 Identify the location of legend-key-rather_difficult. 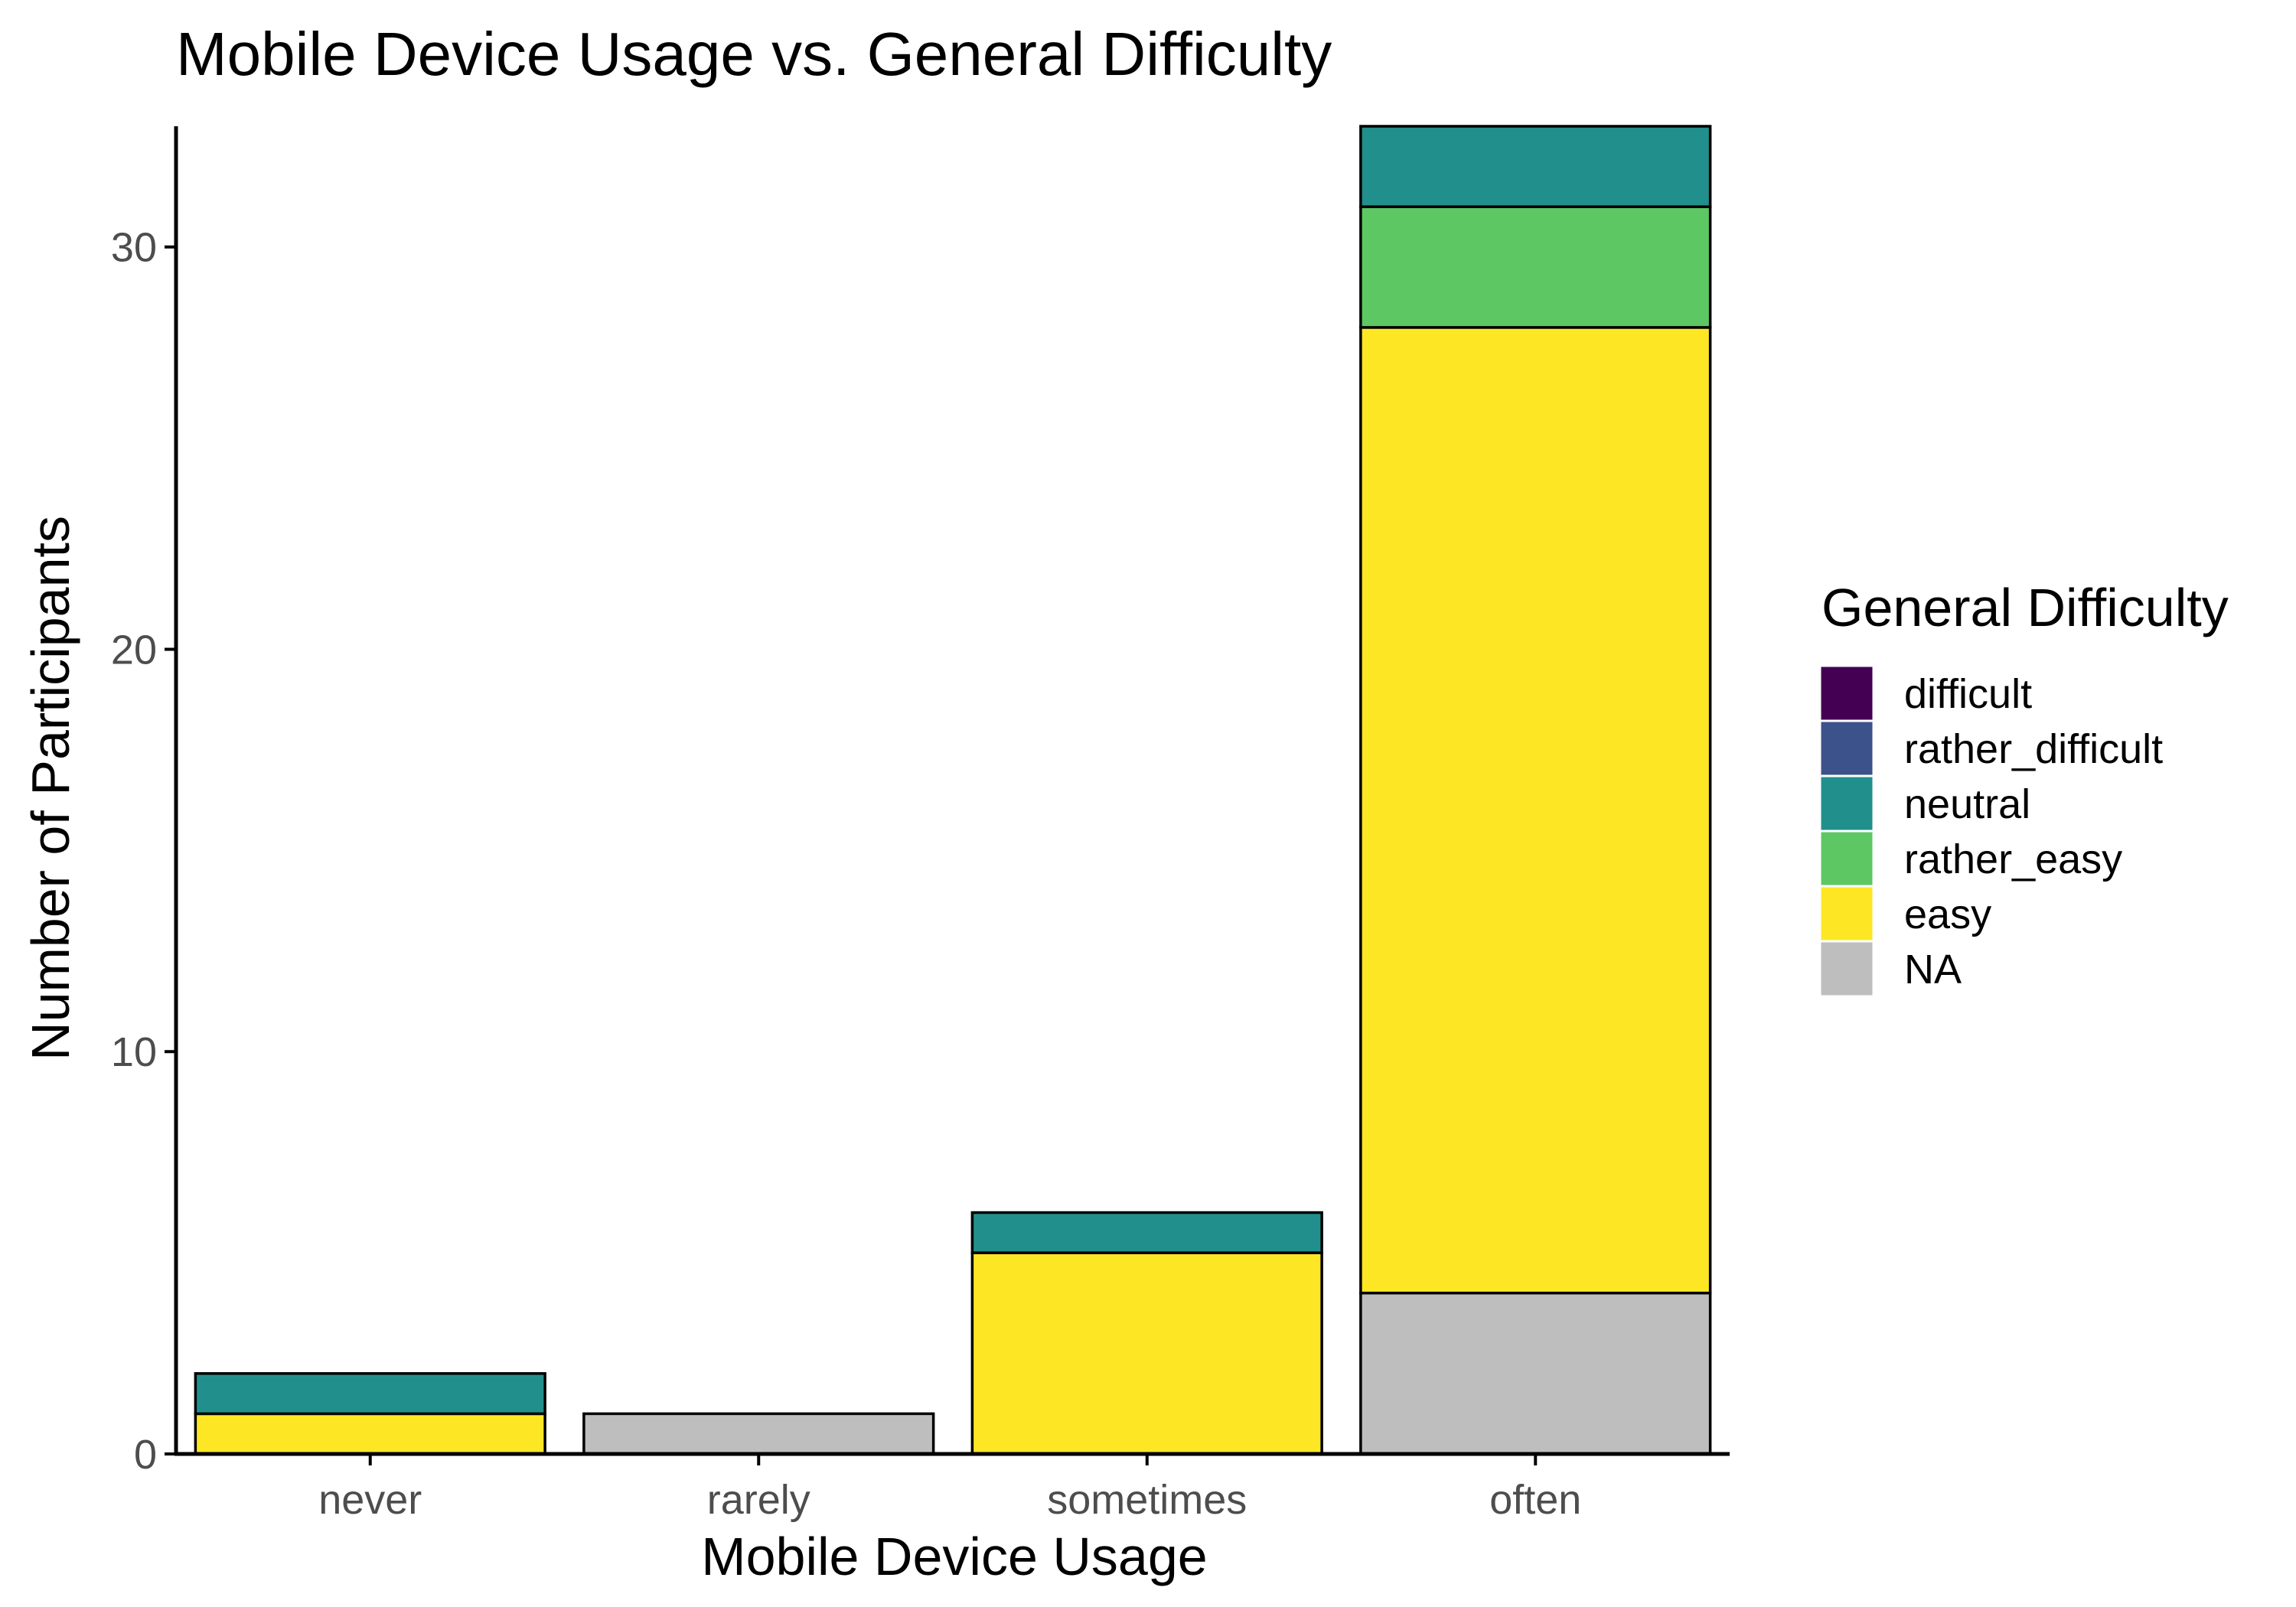
(1846, 748).